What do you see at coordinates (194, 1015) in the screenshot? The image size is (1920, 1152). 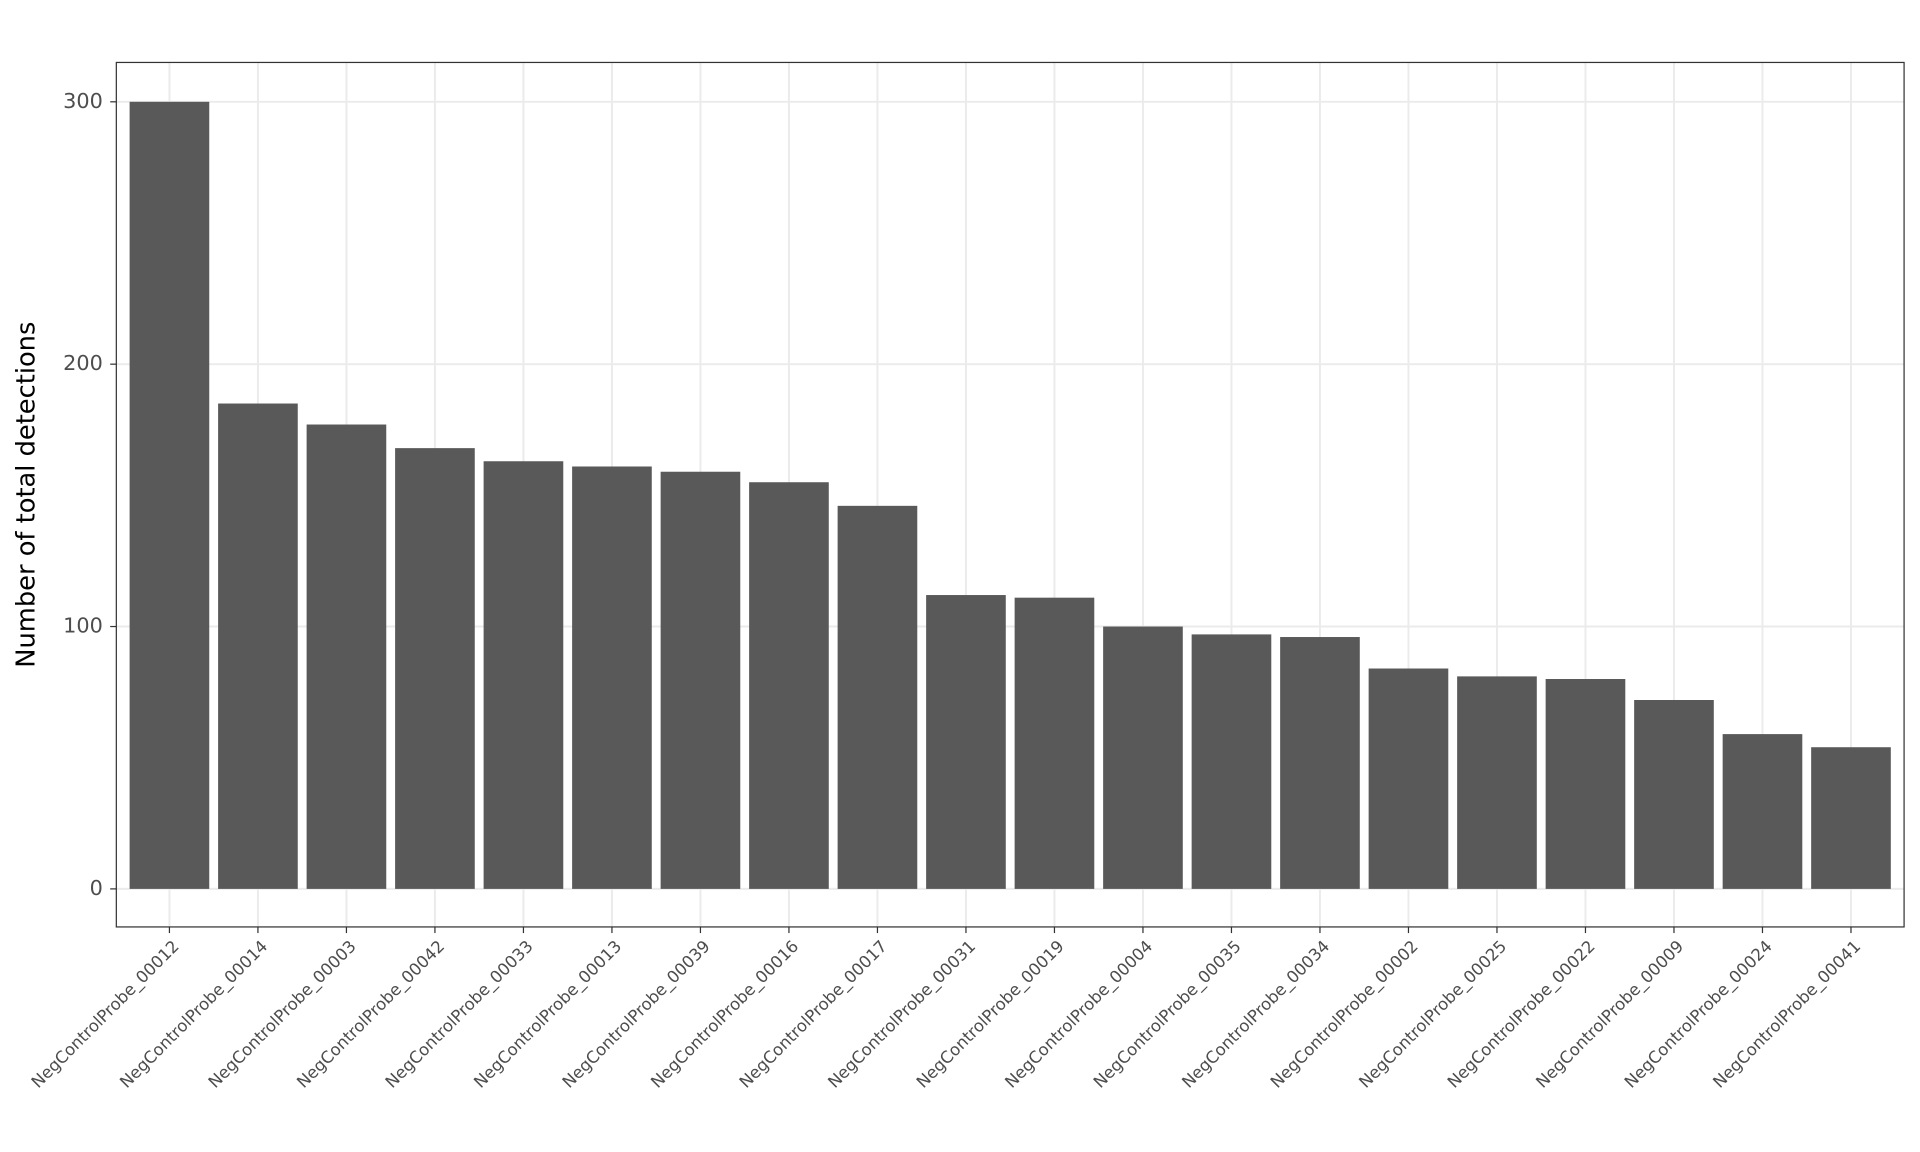 I see `x-tick-label: NegControlProbe_00014` at bounding box center [194, 1015].